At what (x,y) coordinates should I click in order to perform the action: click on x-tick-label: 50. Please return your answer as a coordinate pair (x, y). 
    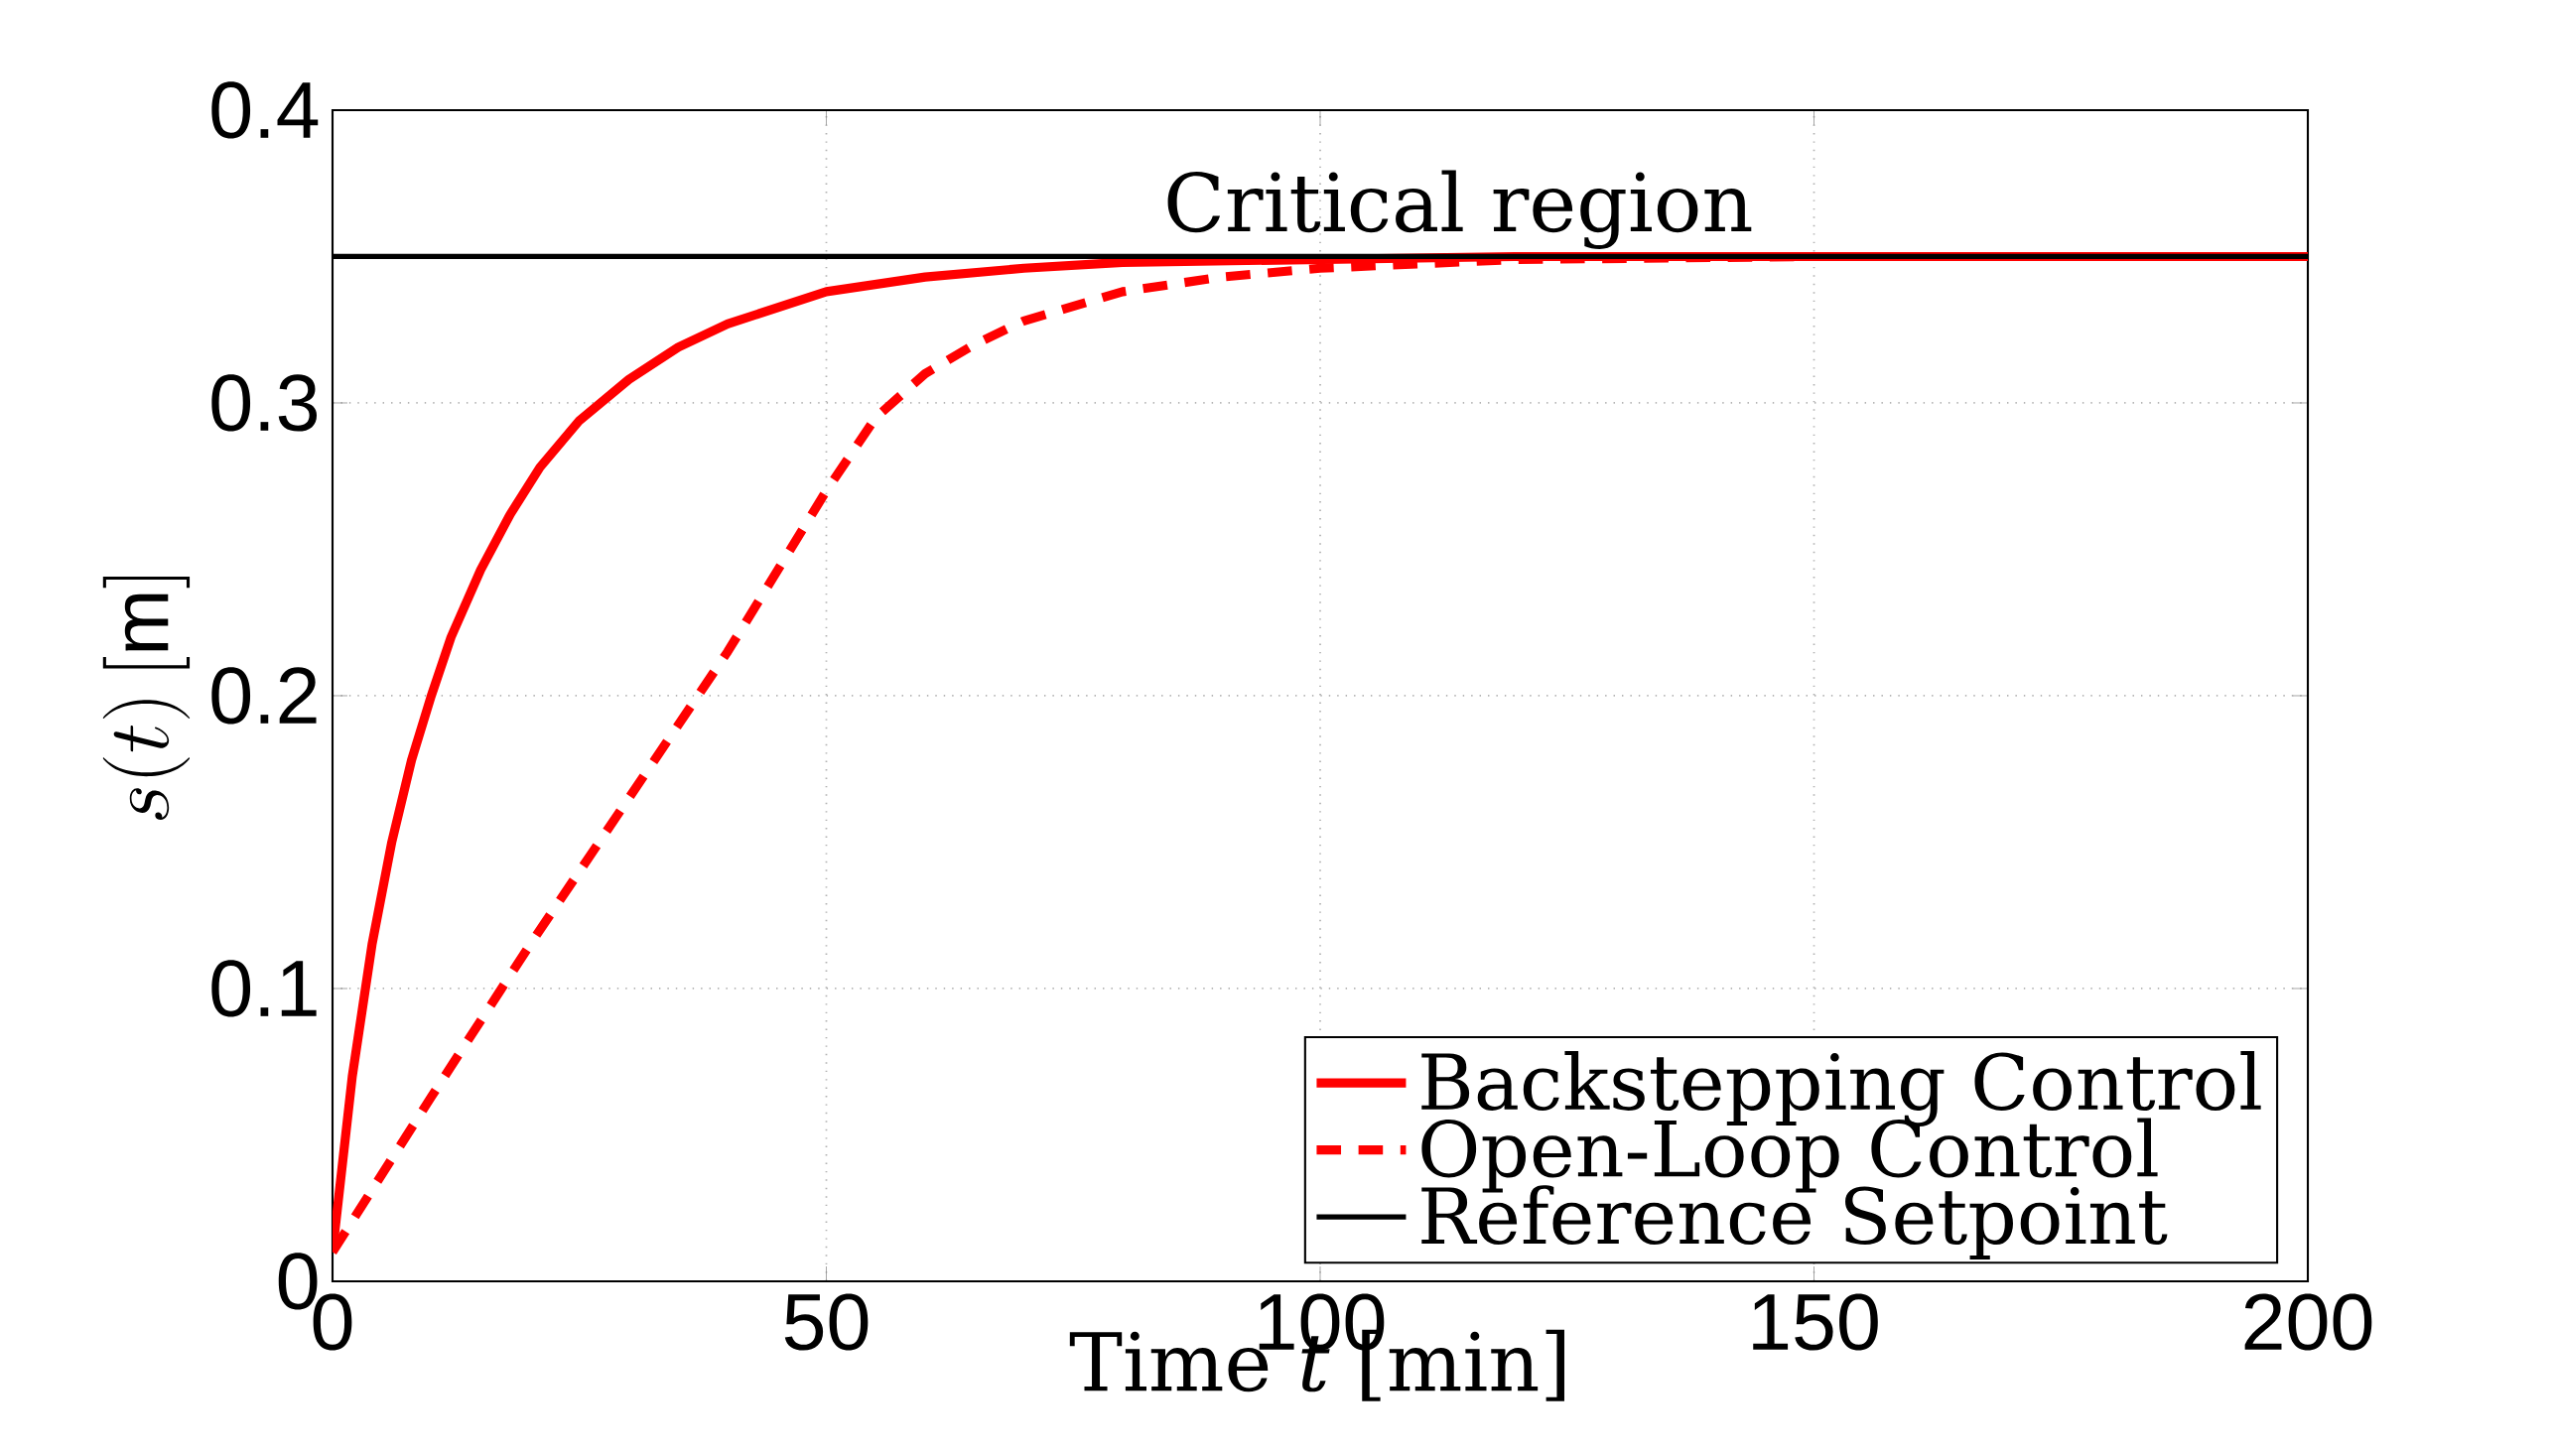
    Looking at the image, I should click on (826, 1322).